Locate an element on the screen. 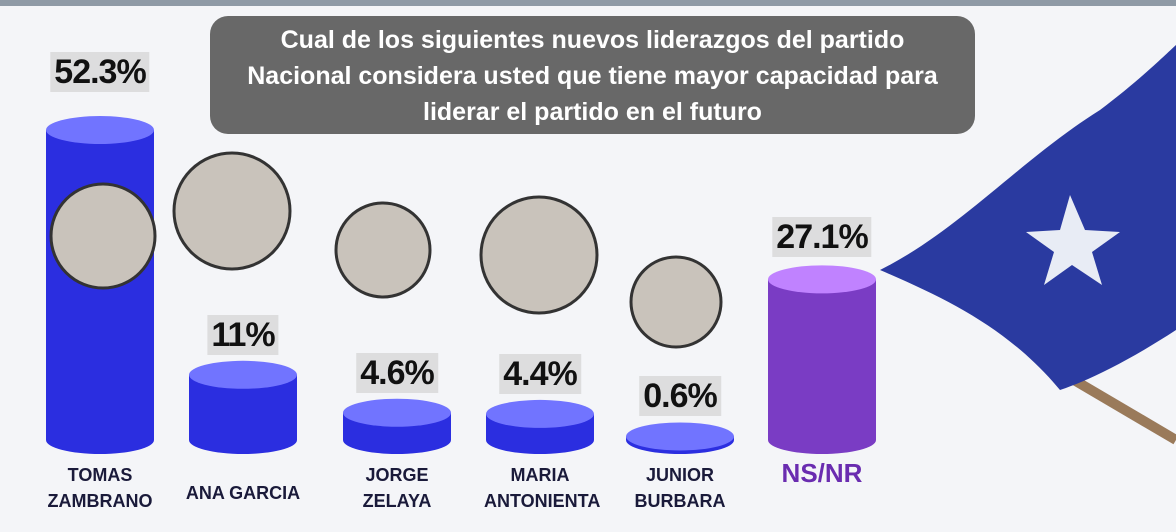  x-tick-label: MARIA ANTONIENTA is located at coordinates (542, 488).